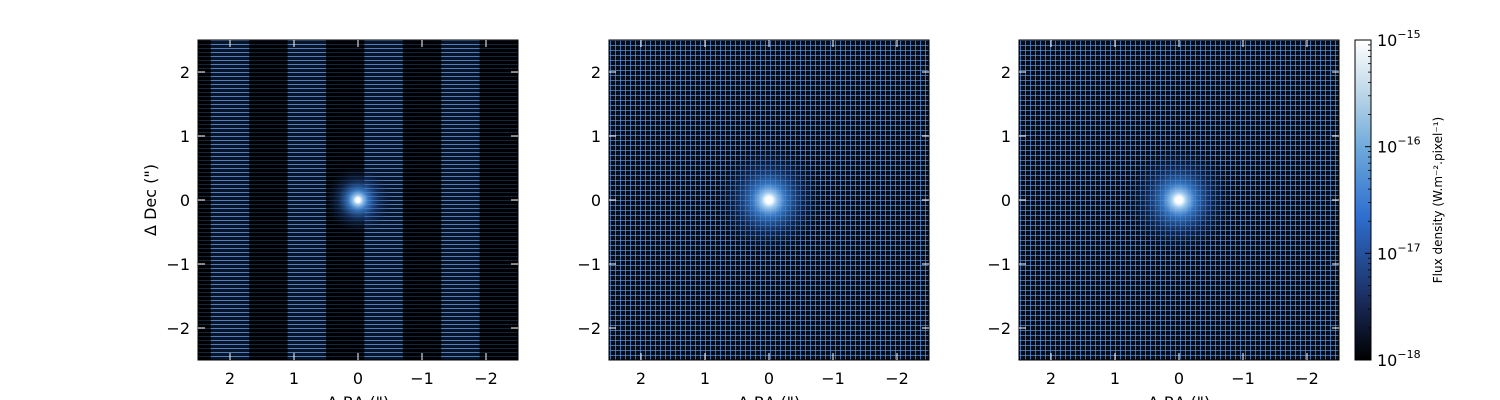  What do you see at coordinates (1399, 39) in the screenshot?
I see `colorbar-tick-label: 10−15` at bounding box center [1399, 39].